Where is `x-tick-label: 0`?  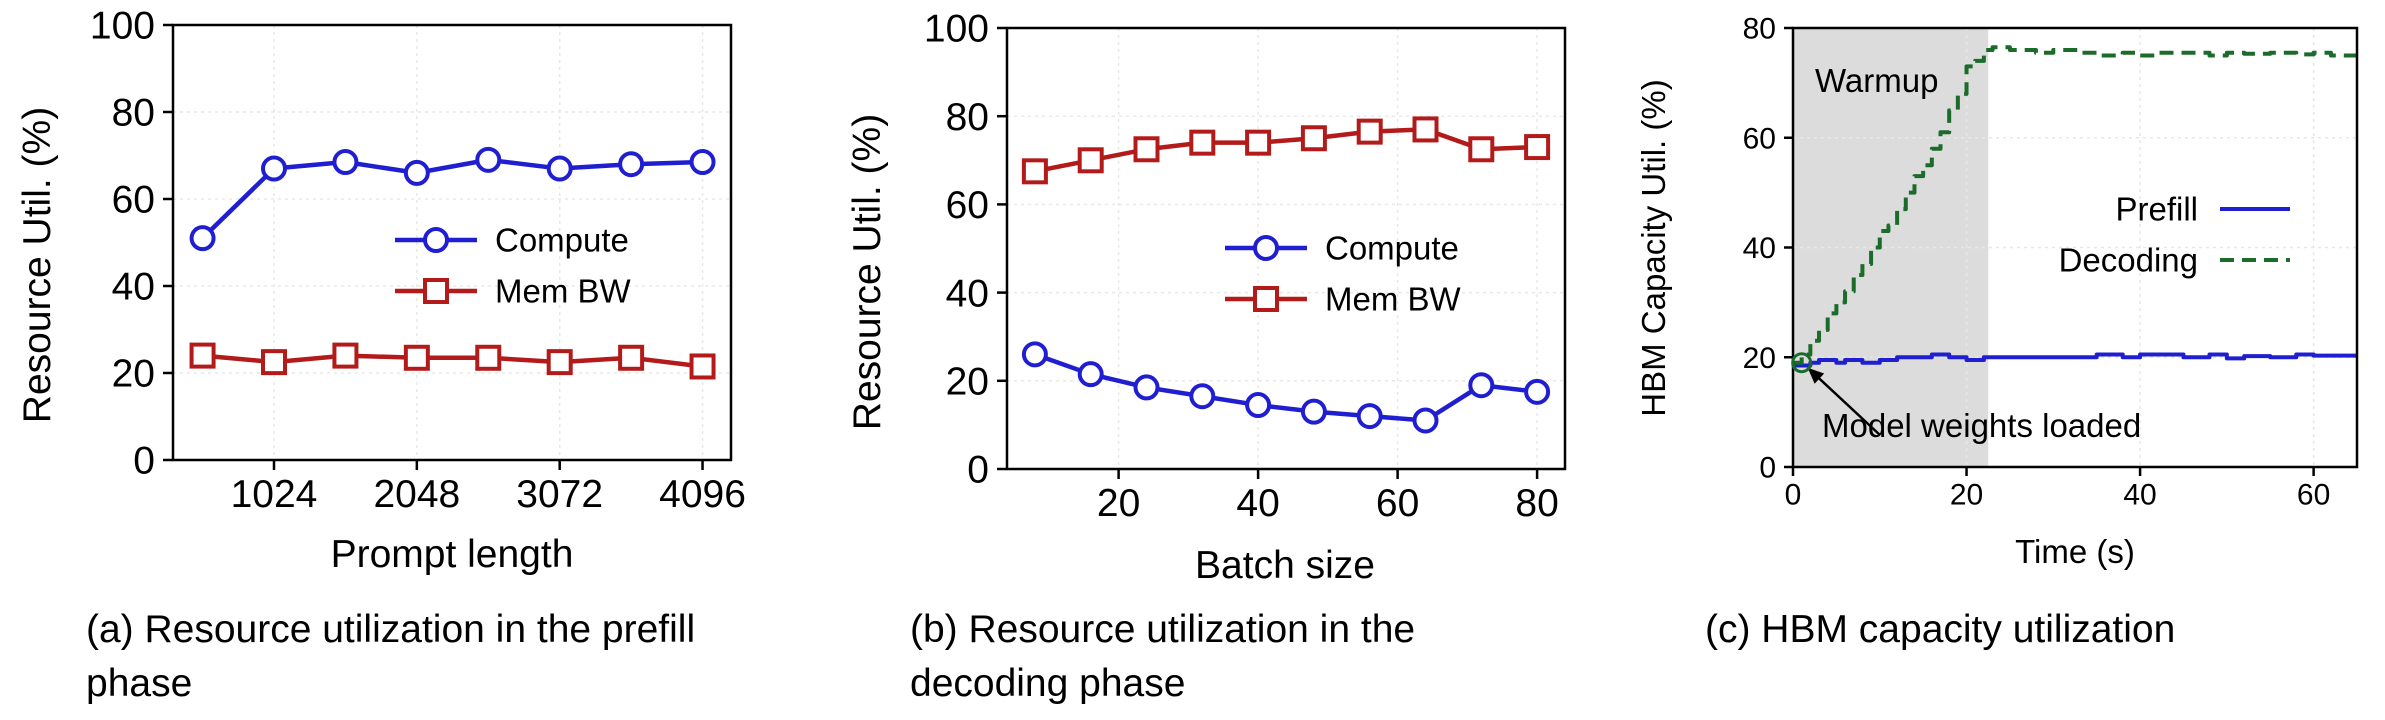 x-tick-label: 0 is located at coordinates (1793, 495).